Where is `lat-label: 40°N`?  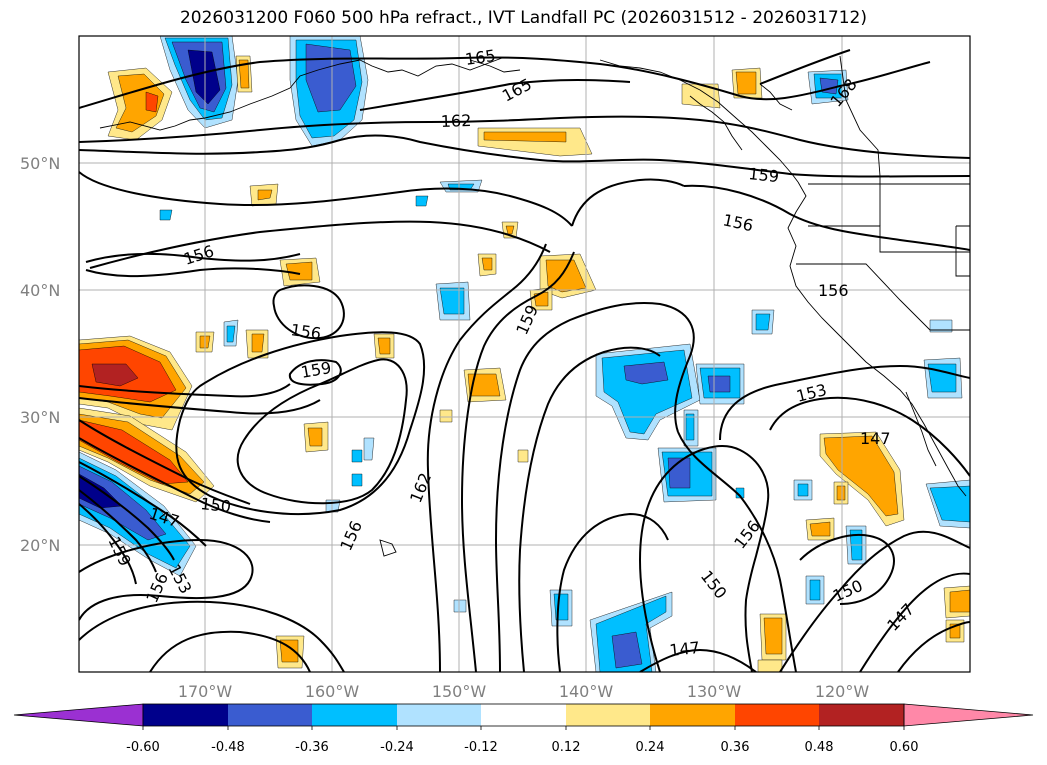
lat-label: 40°N is located at coordinates (40, 290).